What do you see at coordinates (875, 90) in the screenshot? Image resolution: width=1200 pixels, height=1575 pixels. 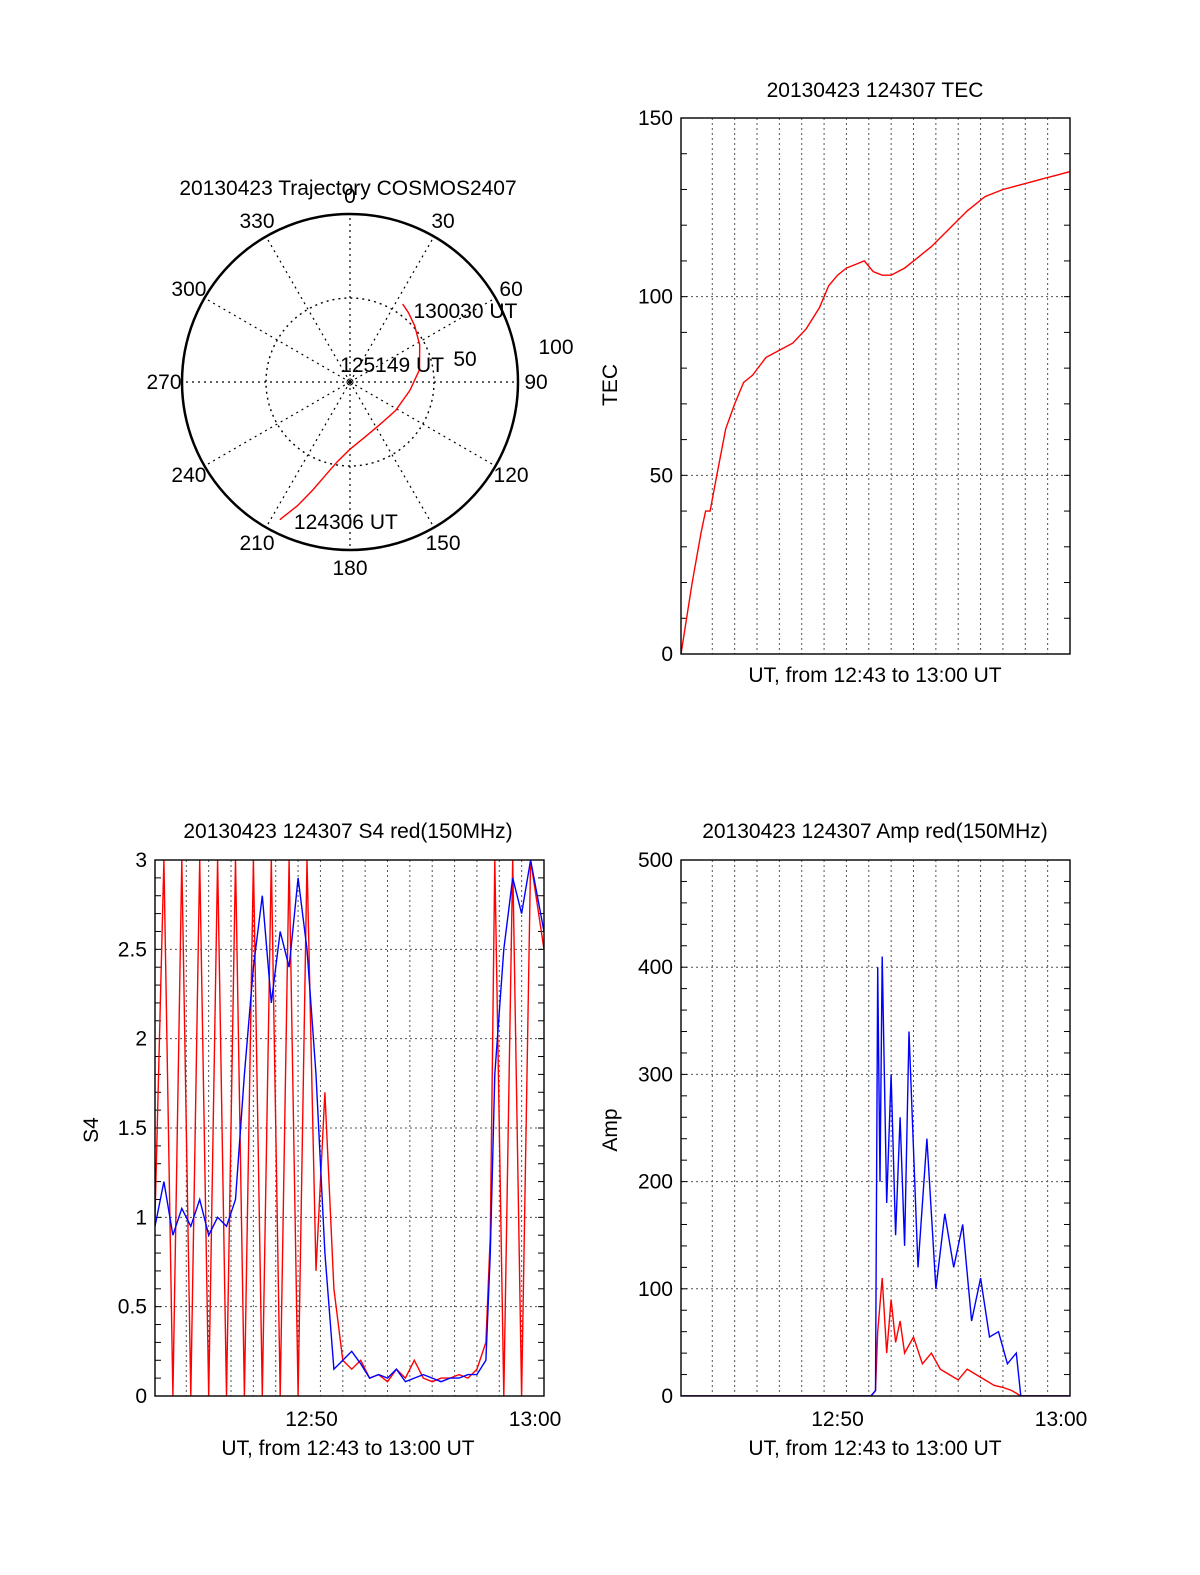 I see `tec-title: 20130423 124307 TEC` at bounding box center [875, 90].